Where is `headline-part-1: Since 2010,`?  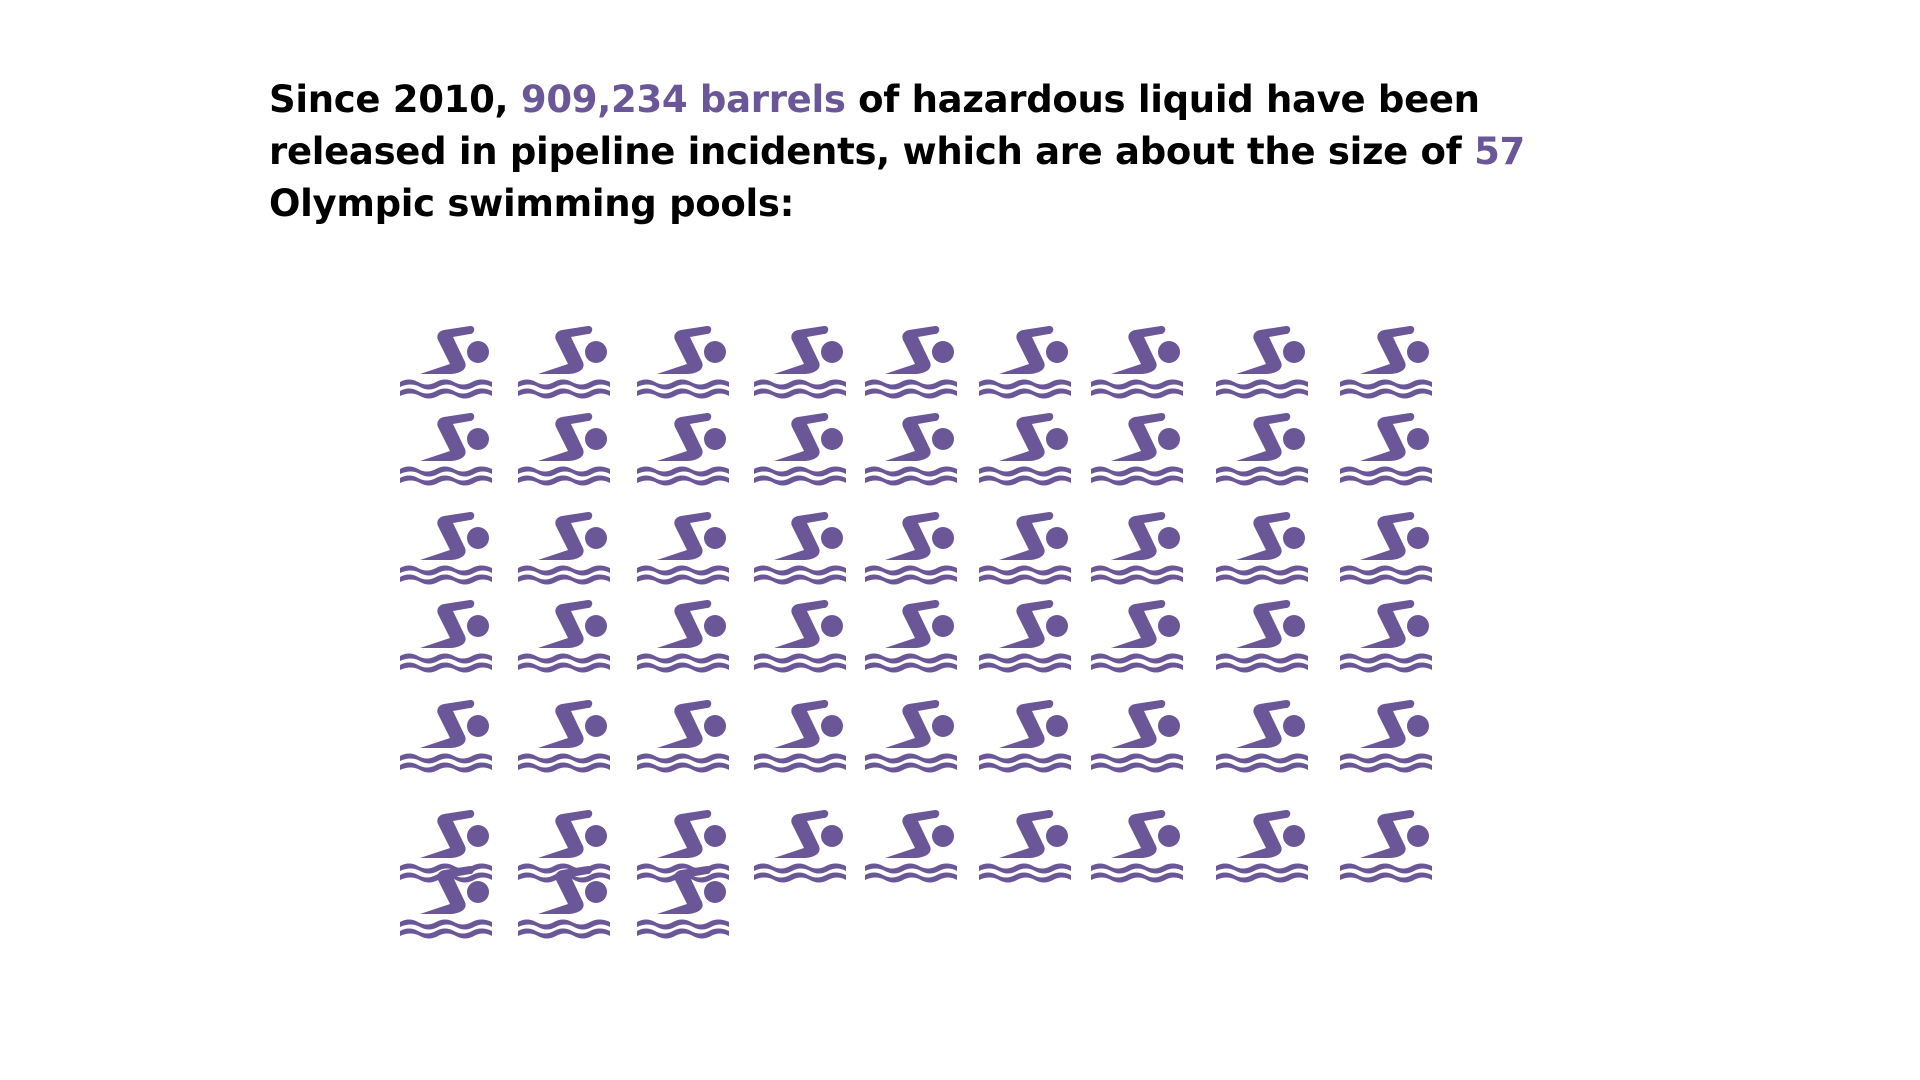
headline-part-1: Since 2010, is located at coordinates (395, 99).